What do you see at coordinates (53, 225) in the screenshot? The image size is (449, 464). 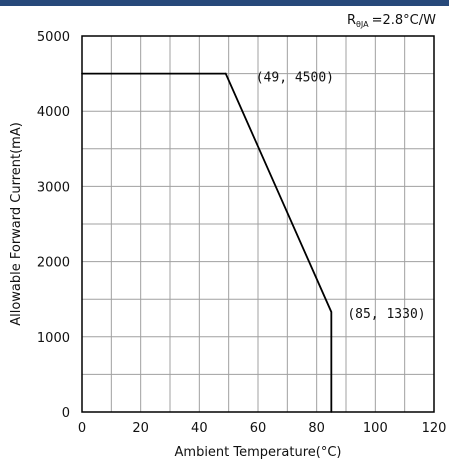 I see `y-tick-labels: 0 1000 2000 3000 4000 5000` at bounding box center [53, 225].